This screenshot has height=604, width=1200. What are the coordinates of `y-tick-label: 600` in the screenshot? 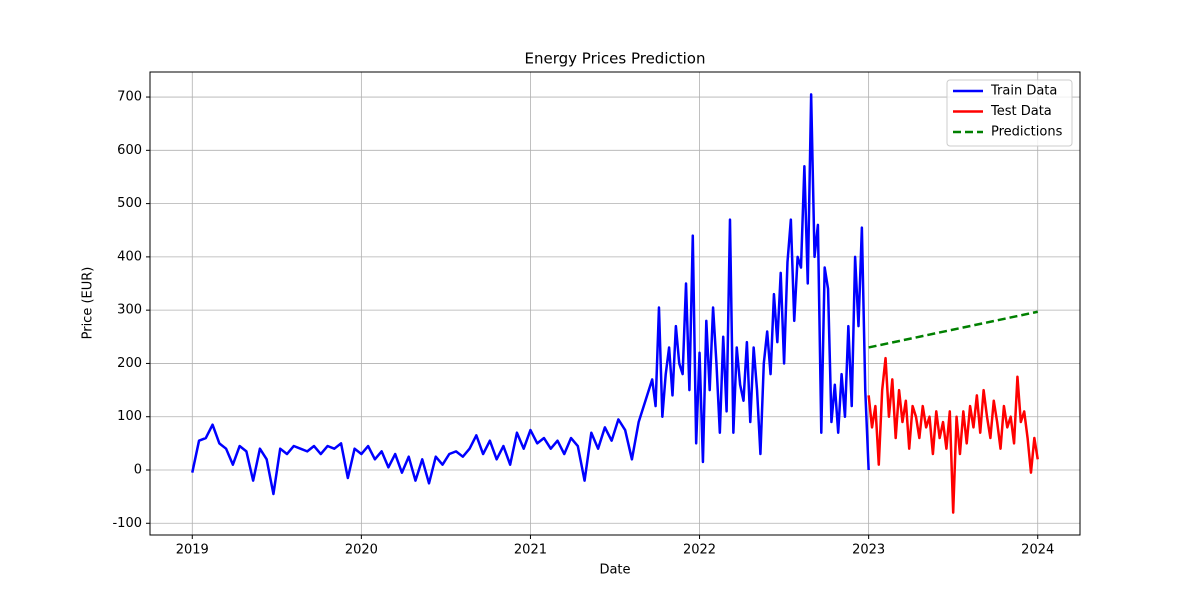 It's located at (129, 150).